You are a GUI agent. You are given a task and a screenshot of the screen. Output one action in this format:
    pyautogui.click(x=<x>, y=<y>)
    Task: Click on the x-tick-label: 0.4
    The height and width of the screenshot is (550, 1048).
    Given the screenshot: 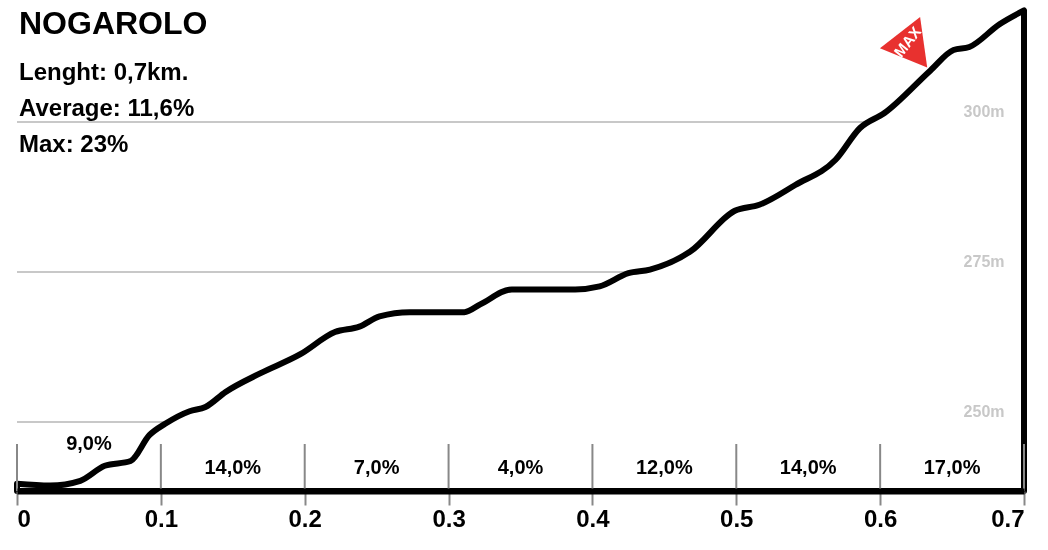 What is the action you would take?
    pyautogui.click(x=593, y=518)
    